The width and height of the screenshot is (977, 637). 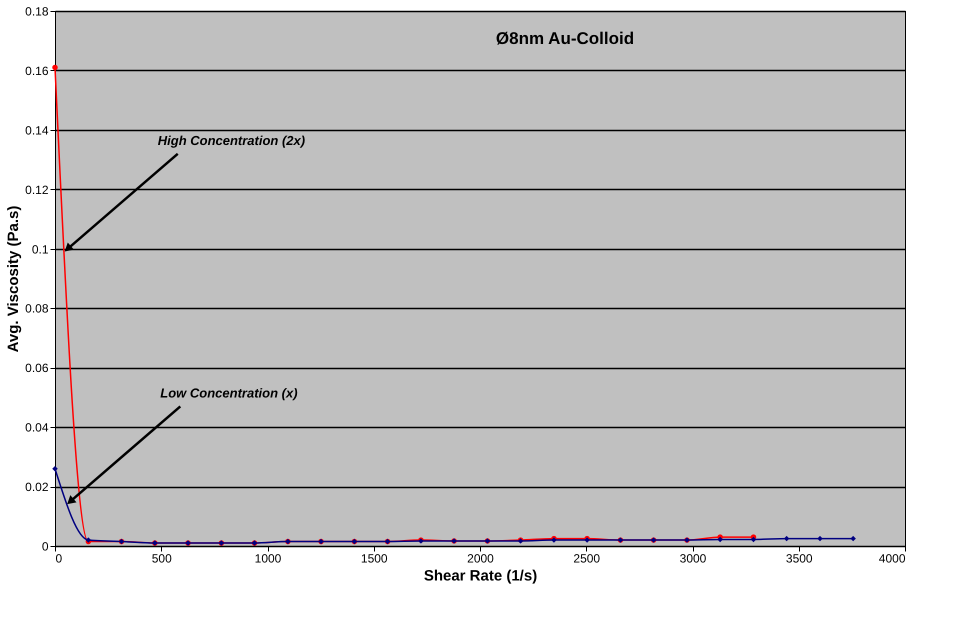 What do you see at coordinates (268, 559) in the screenshot?
I see `x-tick-label: 1000` at bounding box center [268, 559].